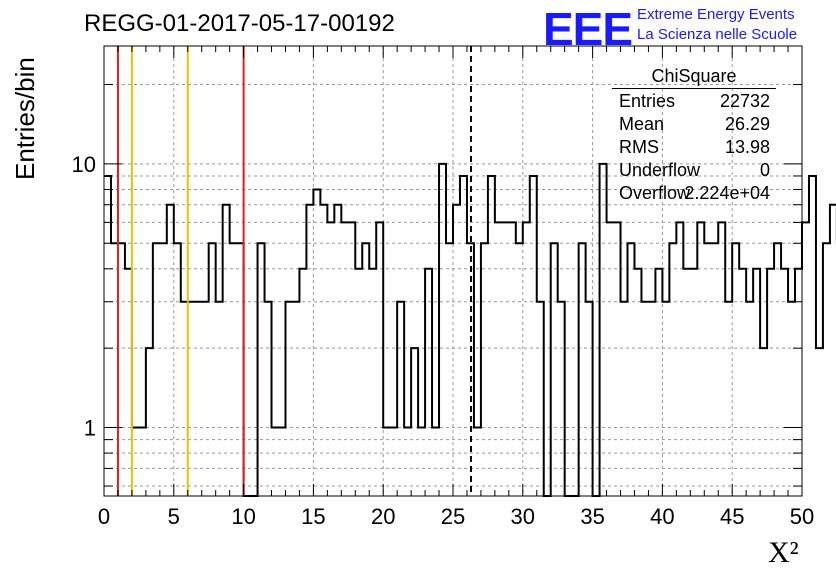 Image resolution: width=836 pixels, height=572 pixels. What do you see at coordinates (694, 123) in the screenshot?
I see `stats-row: Mean 26.29` at bounding box center [694, 123].